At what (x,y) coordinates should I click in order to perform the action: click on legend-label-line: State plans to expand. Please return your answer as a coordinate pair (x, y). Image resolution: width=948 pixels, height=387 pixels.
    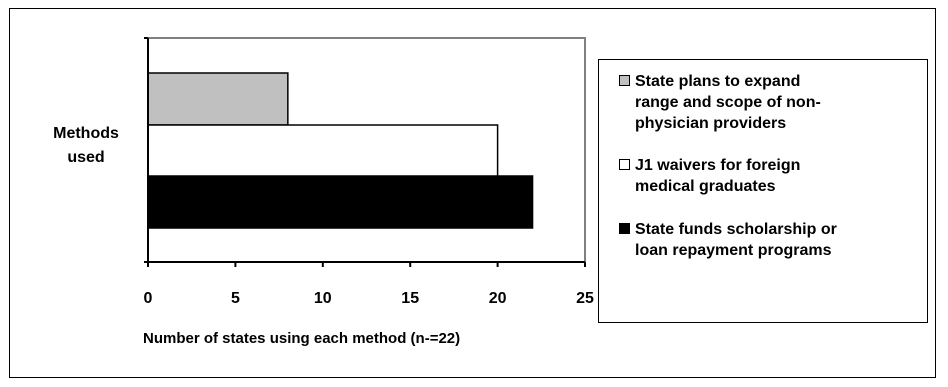
    Looking at the image, I should click on (718, 81).